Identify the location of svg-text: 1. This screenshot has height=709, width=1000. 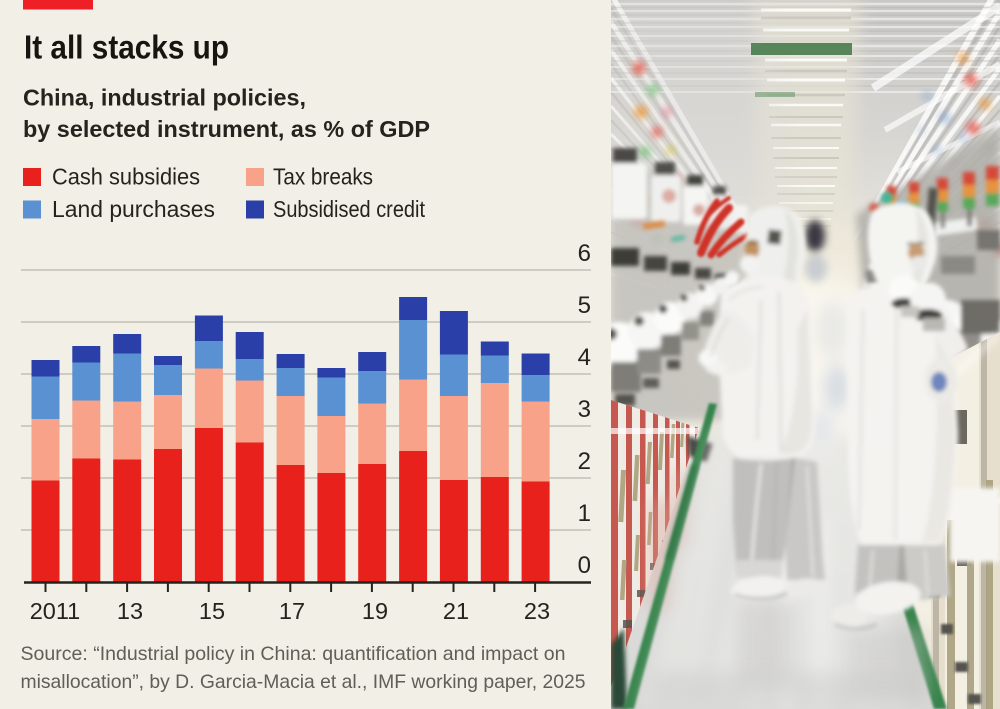
(584, 513).